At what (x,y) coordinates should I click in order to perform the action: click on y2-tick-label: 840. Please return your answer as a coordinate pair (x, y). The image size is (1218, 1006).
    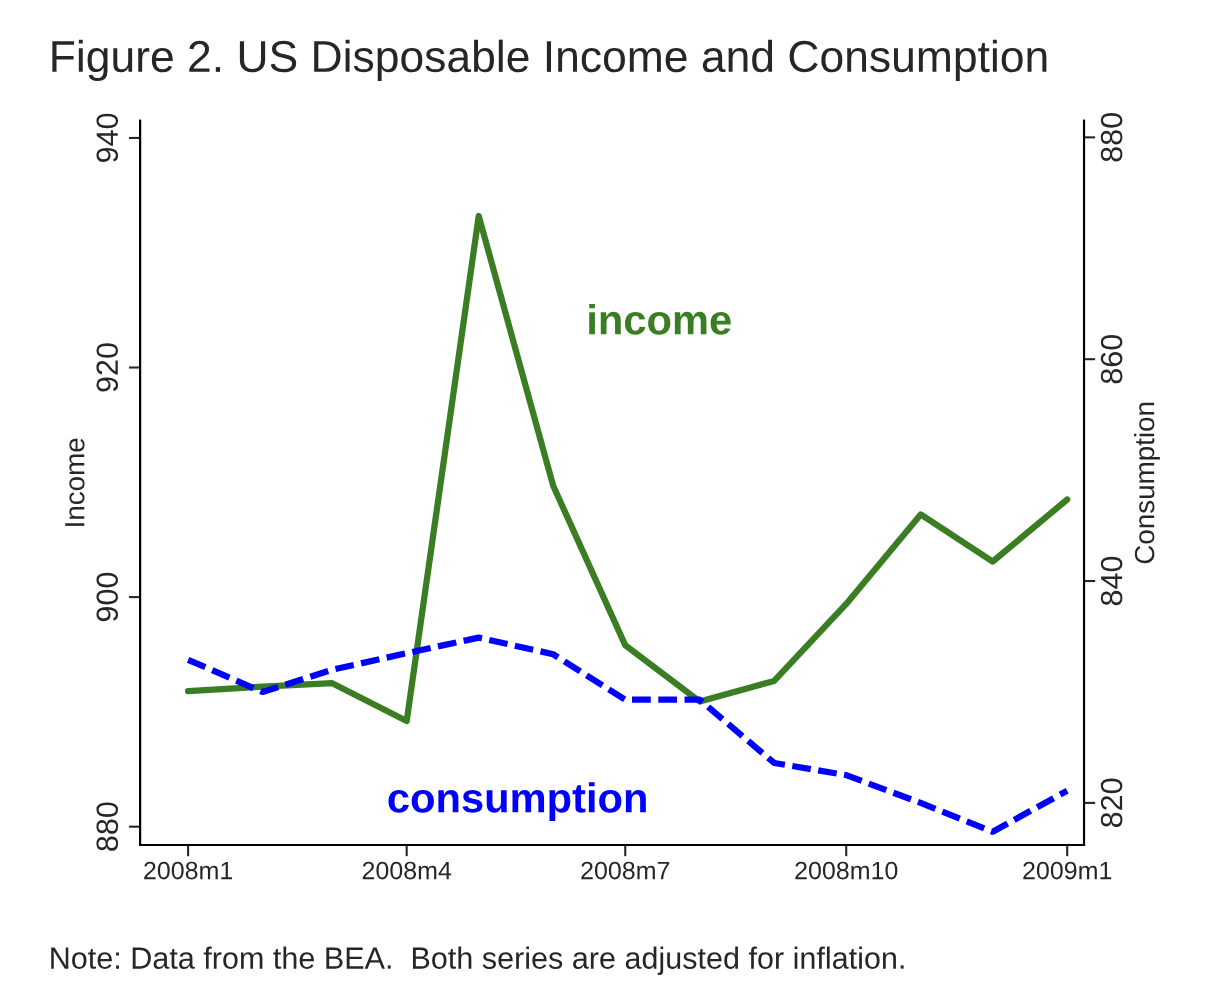
    Looking at the image, I should click on (1111, 581).